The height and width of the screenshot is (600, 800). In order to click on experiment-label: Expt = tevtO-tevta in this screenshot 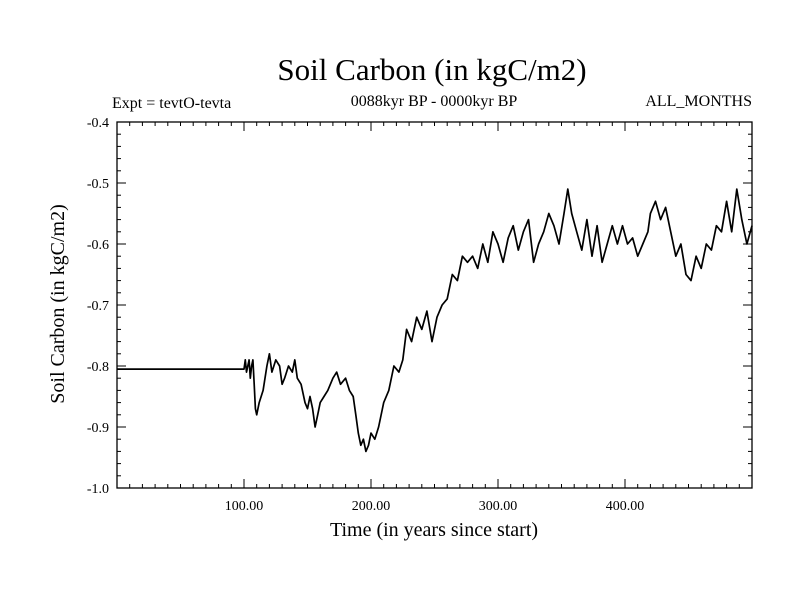, I will do `click(171, 103)`.